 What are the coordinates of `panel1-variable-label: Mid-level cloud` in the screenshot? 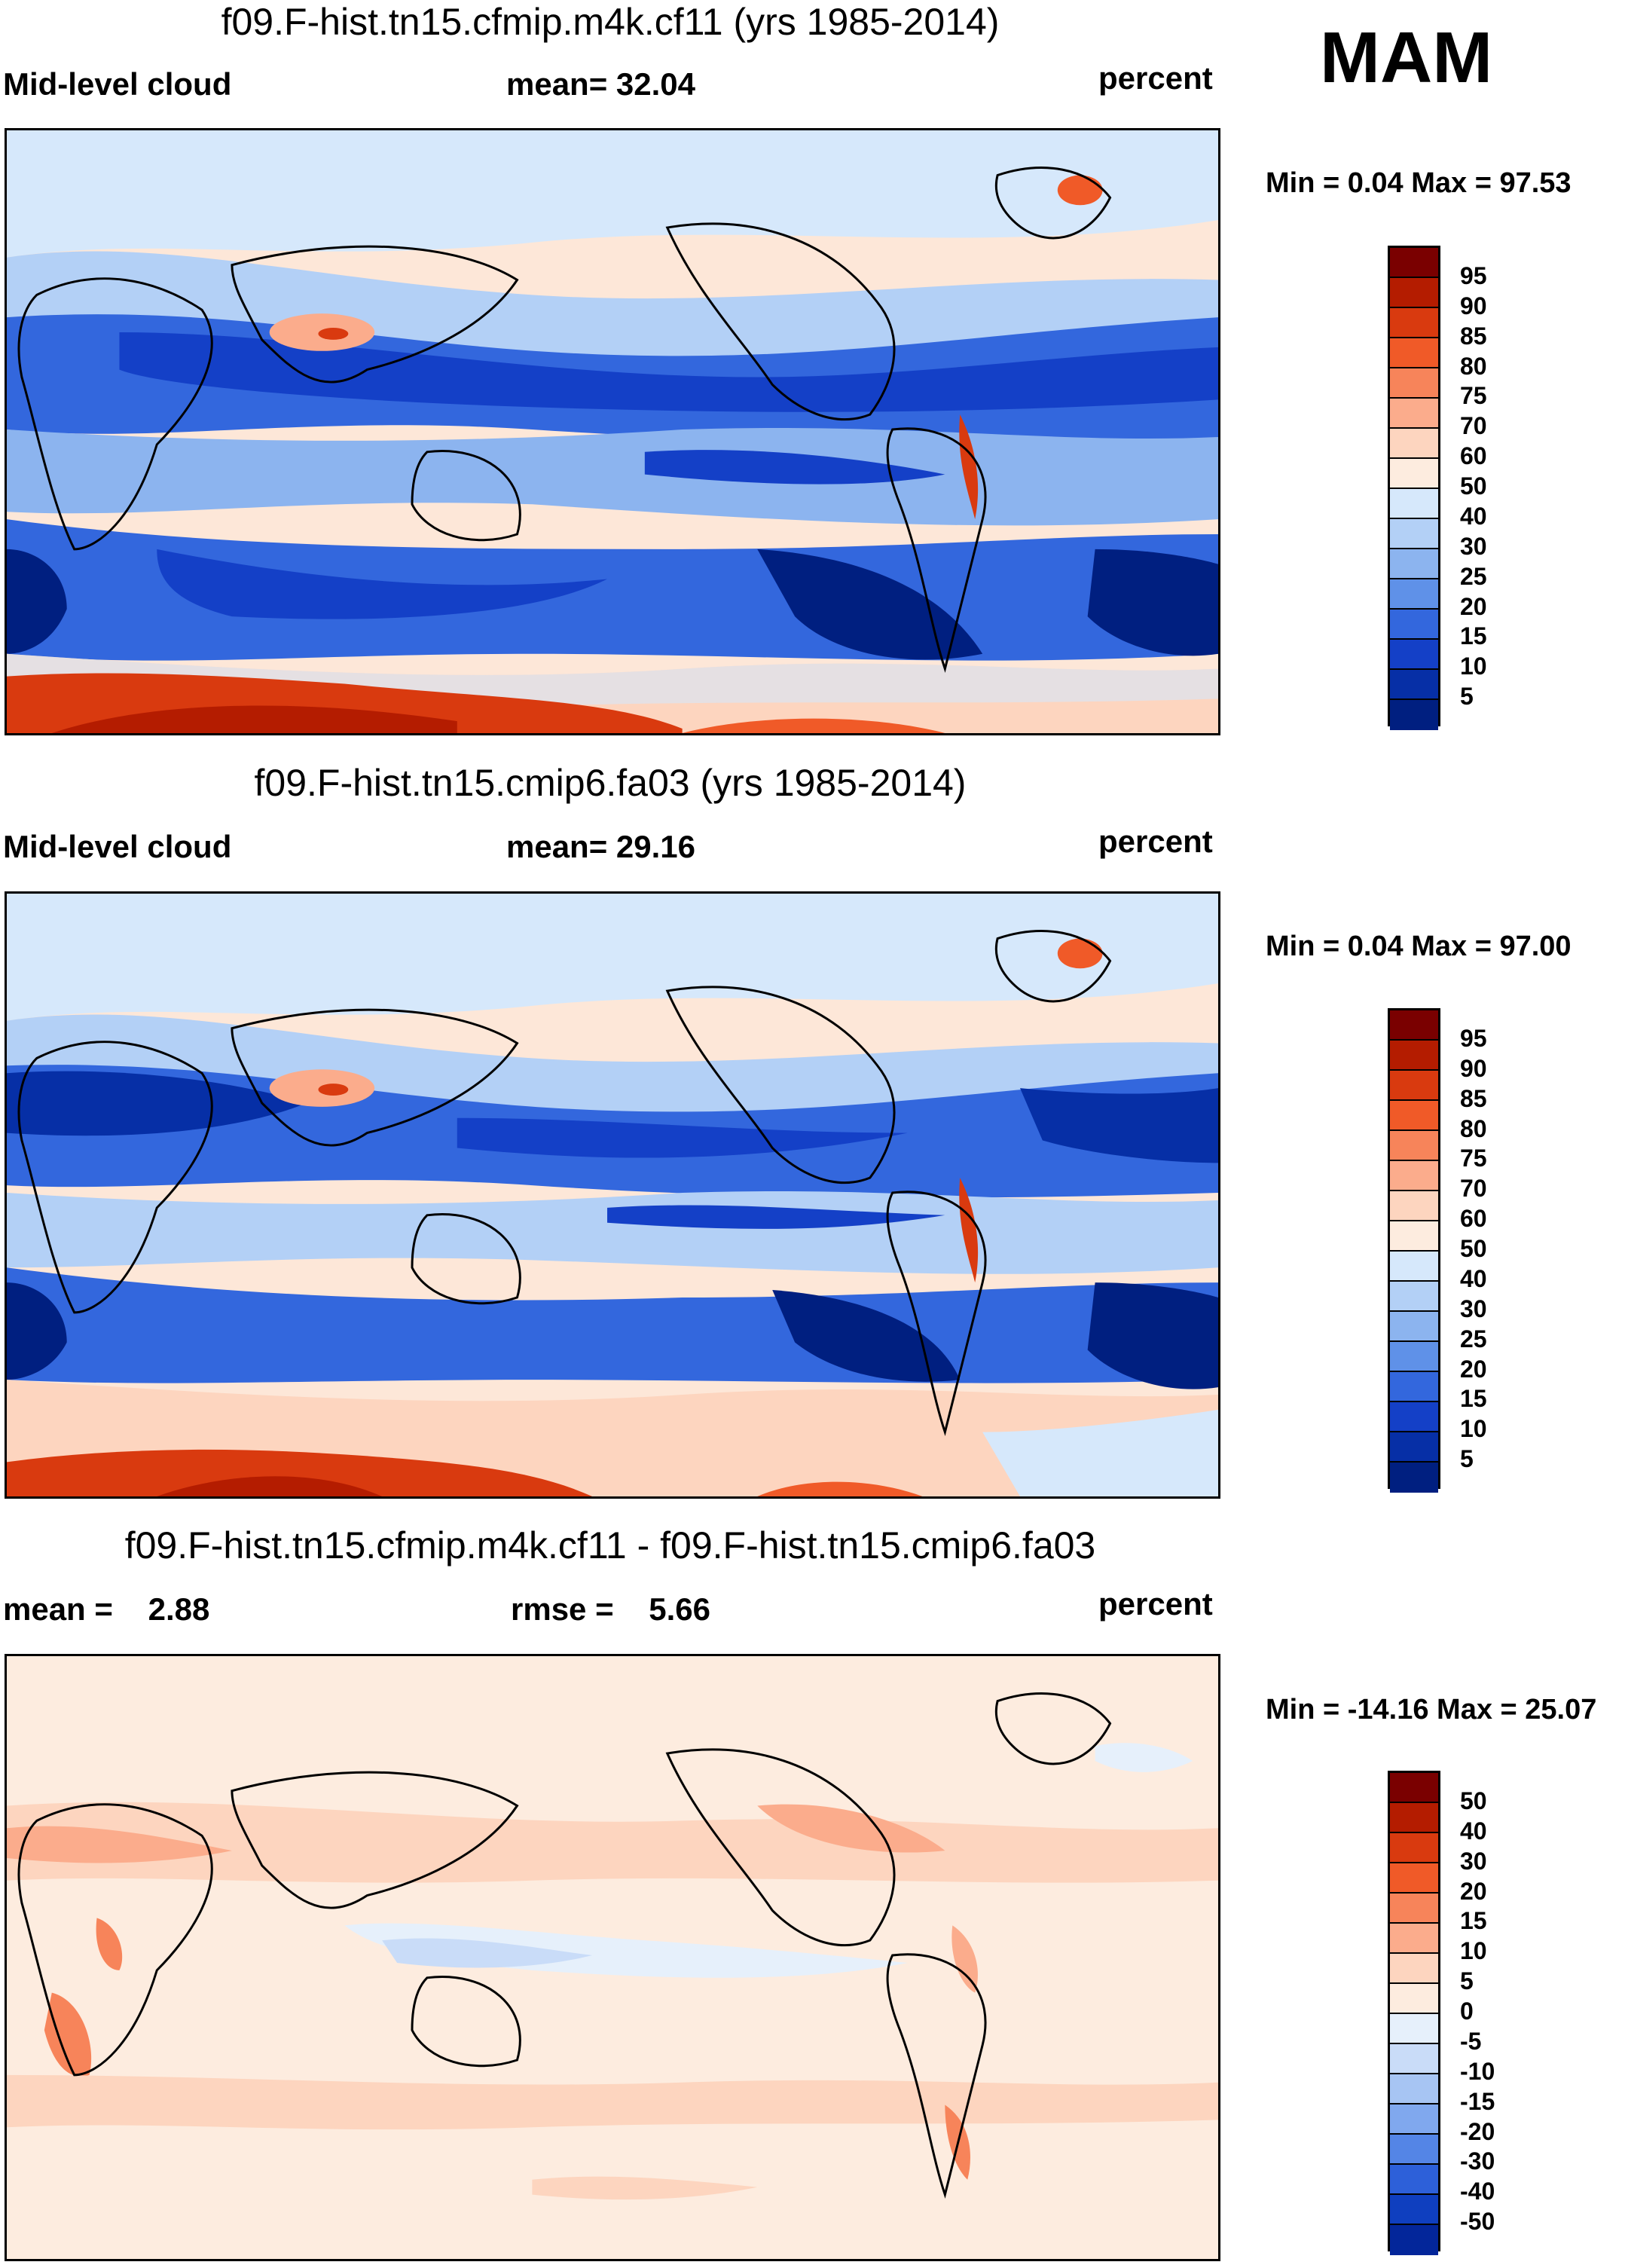 It's located at (117, 84).